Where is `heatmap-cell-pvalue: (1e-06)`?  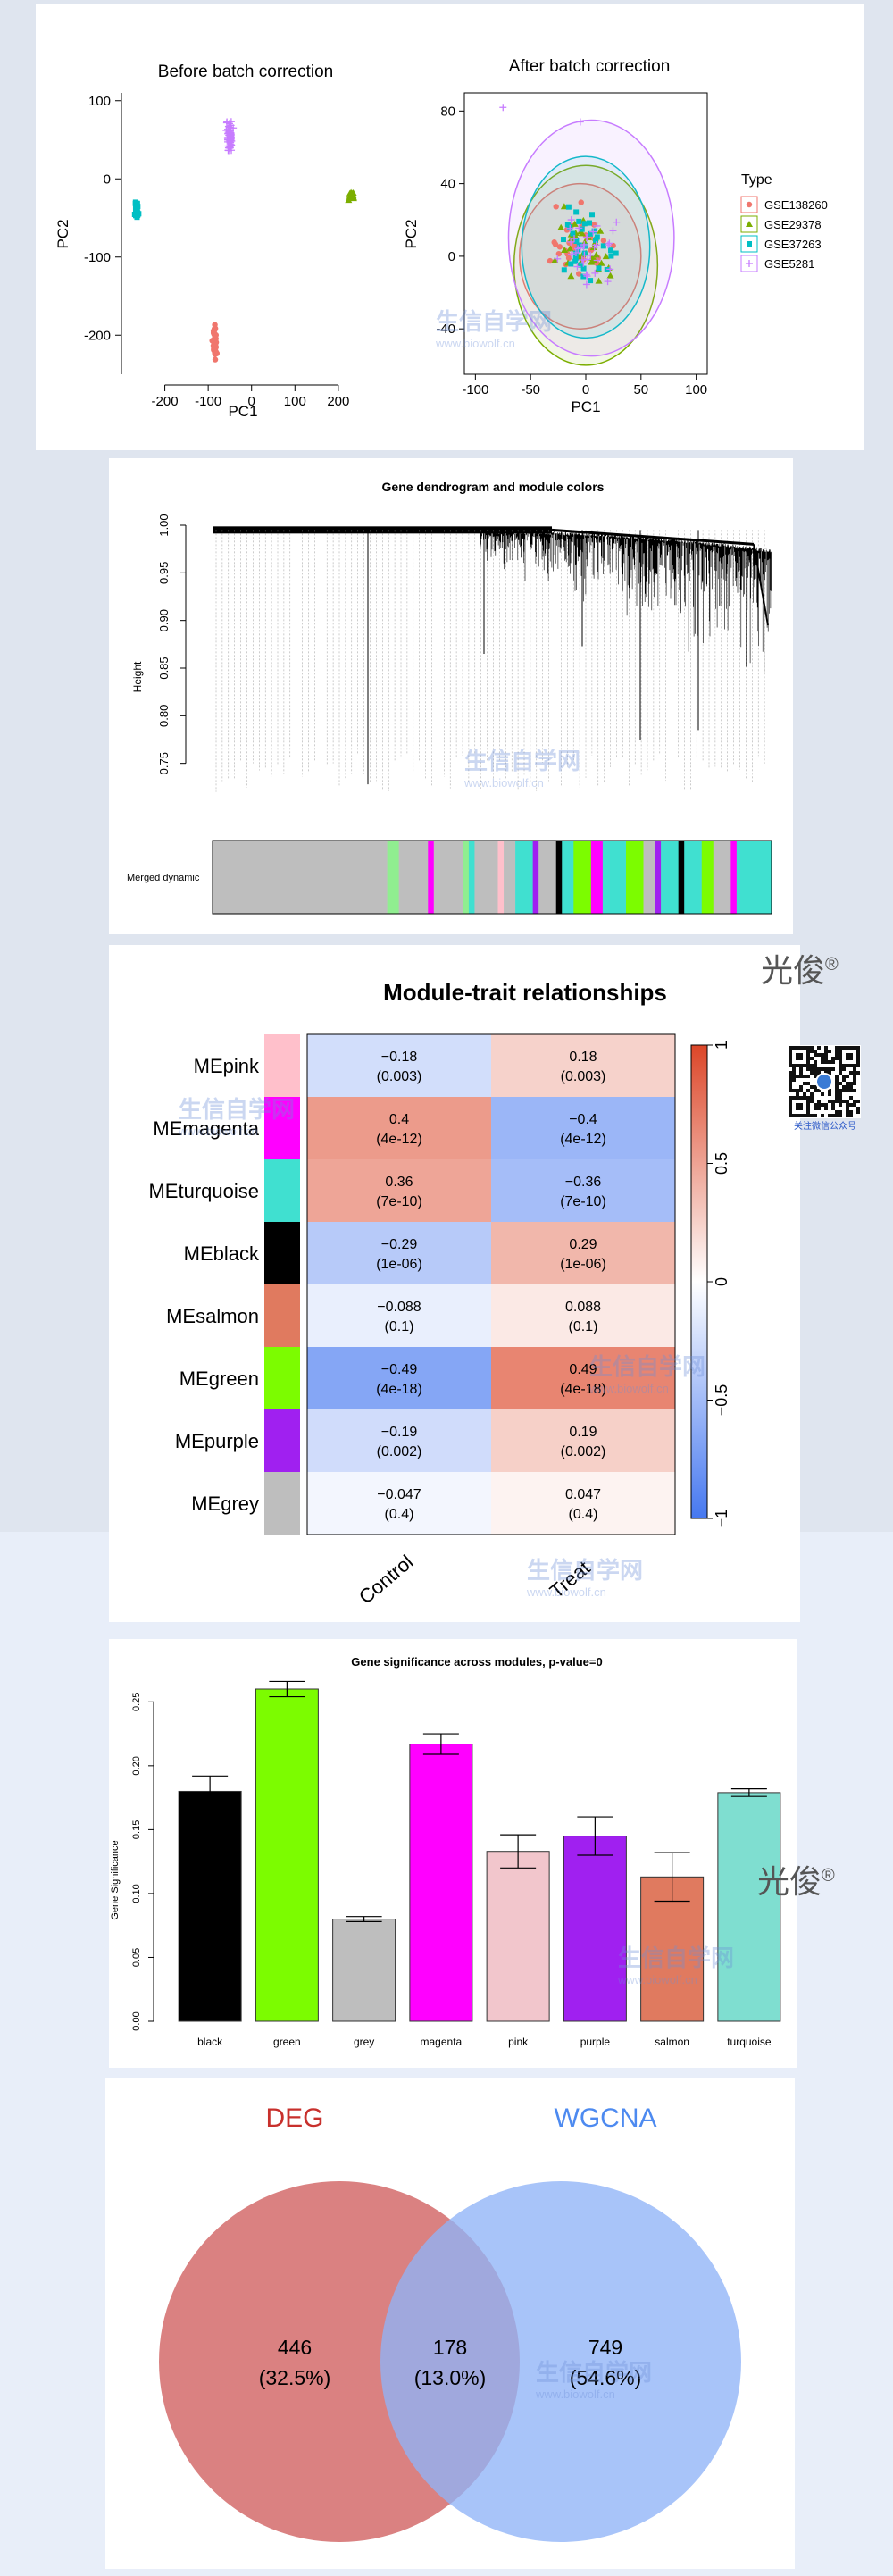 heatmap-cell-pvalue: (1e-06) is located at coordinates (583, 1265).